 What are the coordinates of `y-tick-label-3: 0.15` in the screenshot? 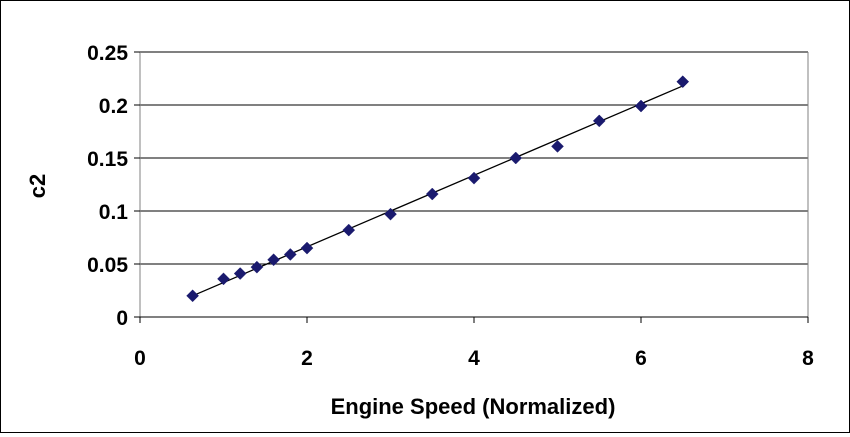 It's located at (107, 159).